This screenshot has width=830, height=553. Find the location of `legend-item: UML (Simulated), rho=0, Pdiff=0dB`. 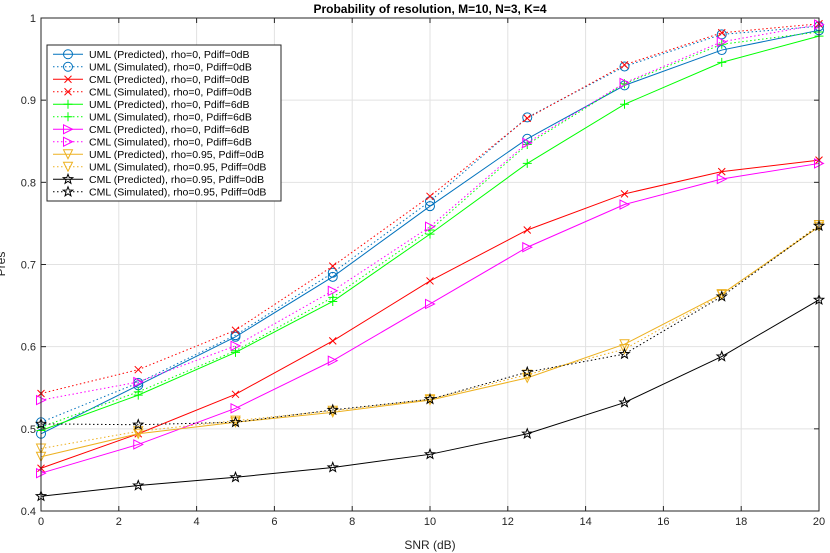

legend-item: UML (Simulated), rho=0, Pdiff=0dB is located at coordinates (152, 68).